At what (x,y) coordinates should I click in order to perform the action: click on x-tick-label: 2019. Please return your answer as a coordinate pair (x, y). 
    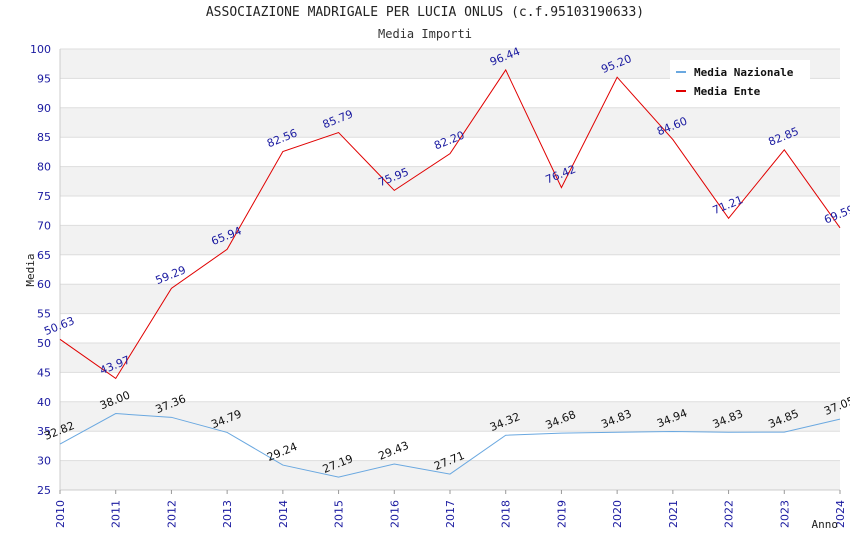
    Looking at the image, I should click on (561, 514).